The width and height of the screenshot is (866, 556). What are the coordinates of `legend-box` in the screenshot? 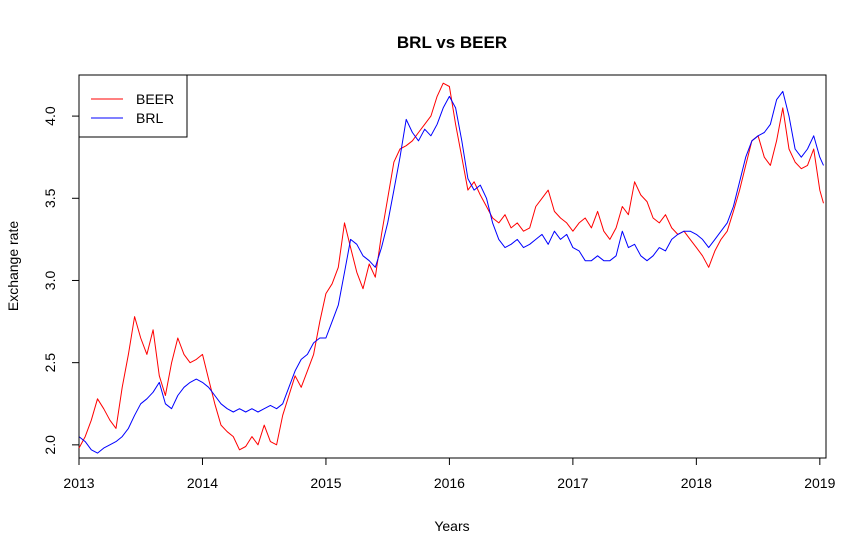 It's located at (133, 106).